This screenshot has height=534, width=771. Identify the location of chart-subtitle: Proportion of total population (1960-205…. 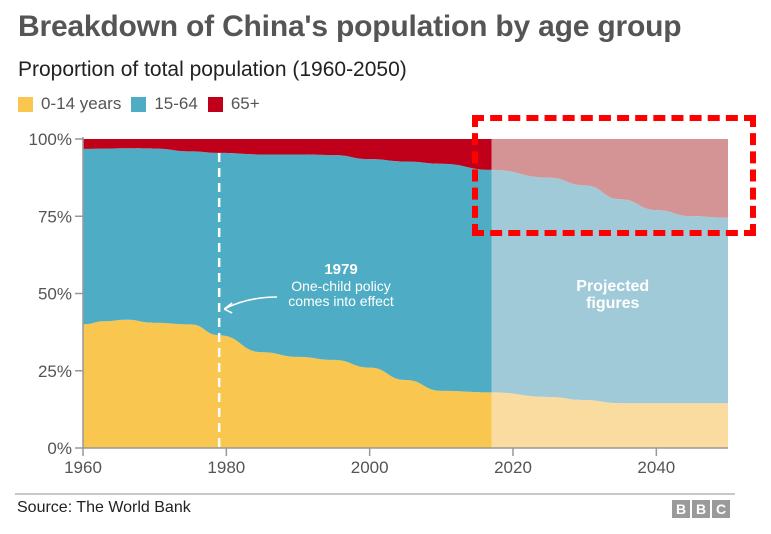
(212, 69).